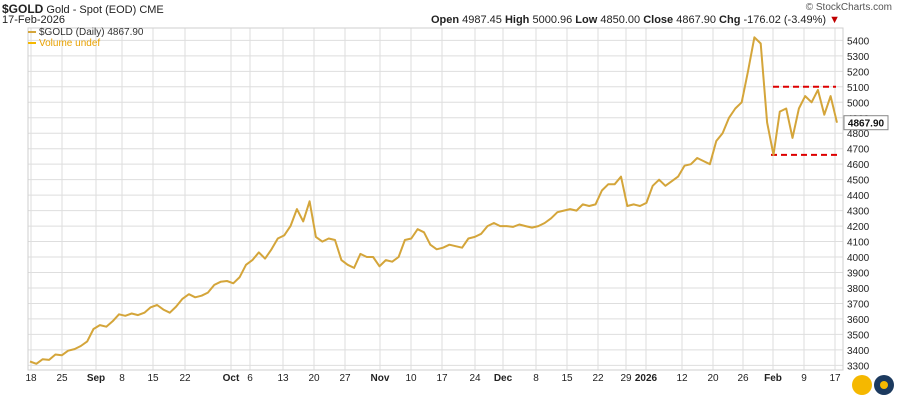 This screenshot has width=900, height=400. Describe the element at coordinates (91, 10) in the screenshot. I see `instrument-name: Gold - Spot (EOD)` at that location.